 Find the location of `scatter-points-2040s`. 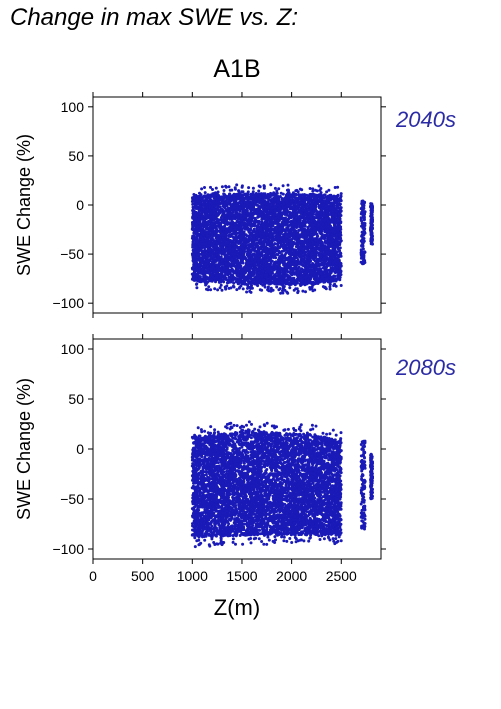

scatter-points-2040s is located at coordinates (282, 239).